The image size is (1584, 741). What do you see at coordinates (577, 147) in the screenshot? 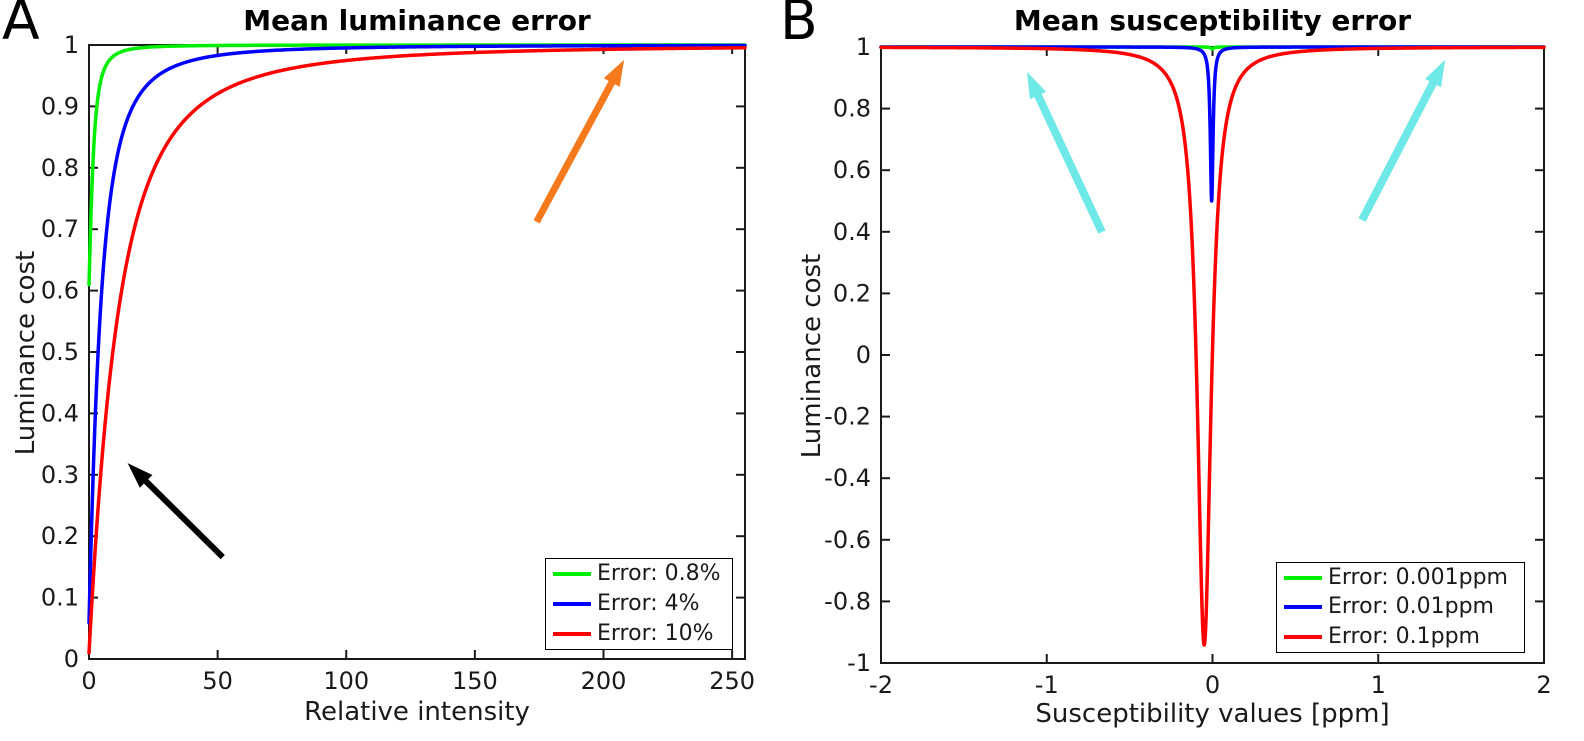
I see `panel-a-arrow-0-shaft` at bounding box center [577, 147].